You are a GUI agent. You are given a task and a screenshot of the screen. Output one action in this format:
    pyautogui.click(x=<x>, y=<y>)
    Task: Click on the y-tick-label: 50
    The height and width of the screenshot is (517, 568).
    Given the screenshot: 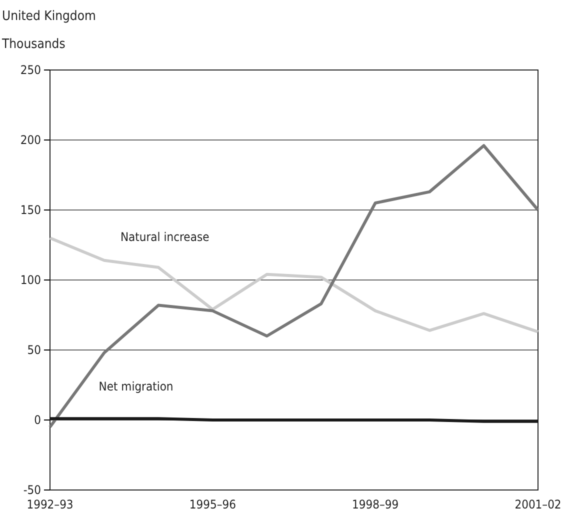 What is the action you would take?
    pyautogui.click(x=34, y=349)
    